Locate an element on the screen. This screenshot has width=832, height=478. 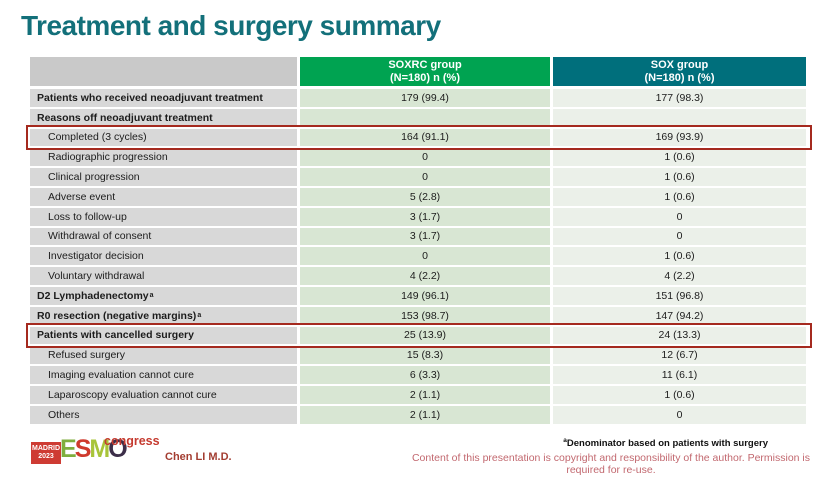
esmo-letter: O is located at coordinates (118, 449).